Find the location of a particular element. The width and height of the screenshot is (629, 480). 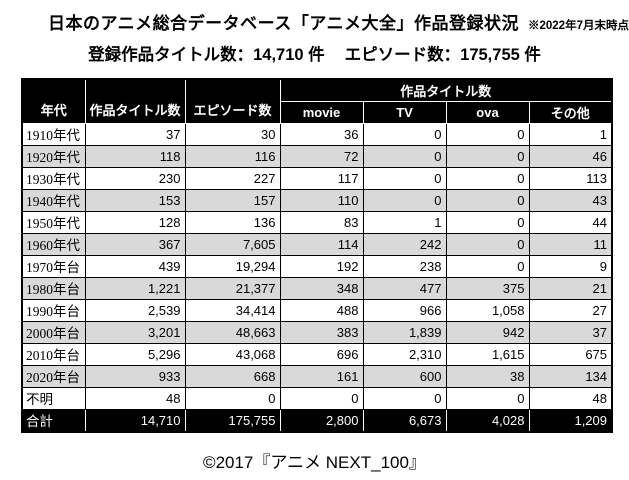

value-cell: 48 is located at coordinates (135, 398).